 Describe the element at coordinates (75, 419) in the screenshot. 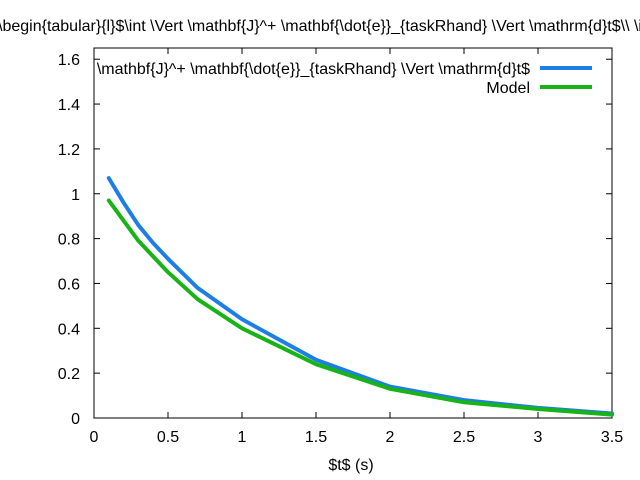

I see `y-tick-label: 0` at that location.